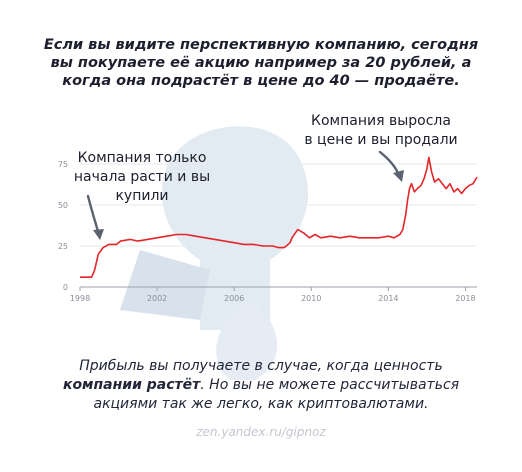 Image resolution: width=522 pixels, height=472 pixels. What do you see at coordinates (381, 131) in the screenshot?
I see `sell-annotation: Компания выросла в цене и вы продали` at bounding box center [381, 131].